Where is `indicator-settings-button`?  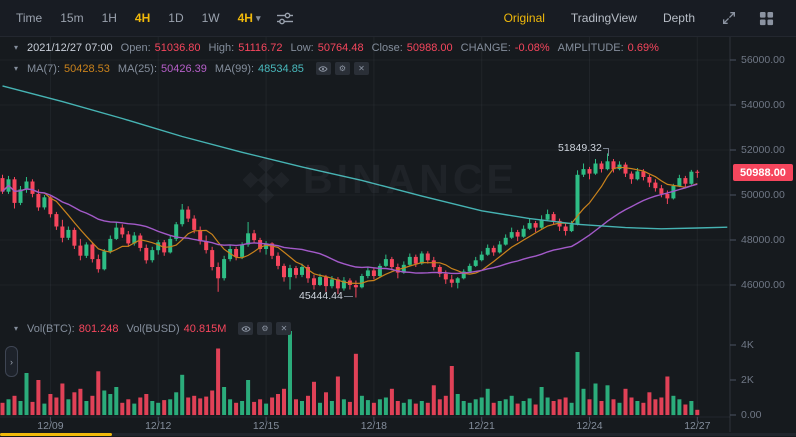
indicator-settings-button is located at coordinates (285, 18).